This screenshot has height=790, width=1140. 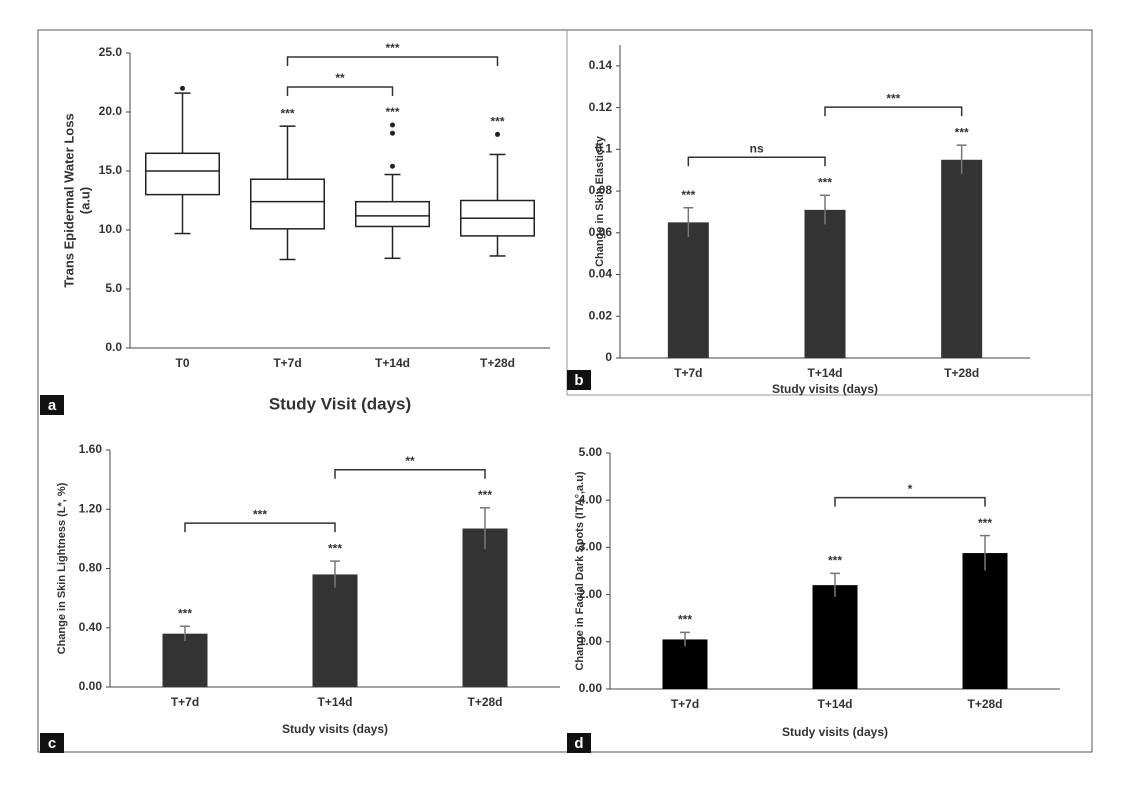 What do you see at coordinates (113, 347) in the screenshot?
I see `y-tick-label: 0.0` at bounding box center [113, 347].